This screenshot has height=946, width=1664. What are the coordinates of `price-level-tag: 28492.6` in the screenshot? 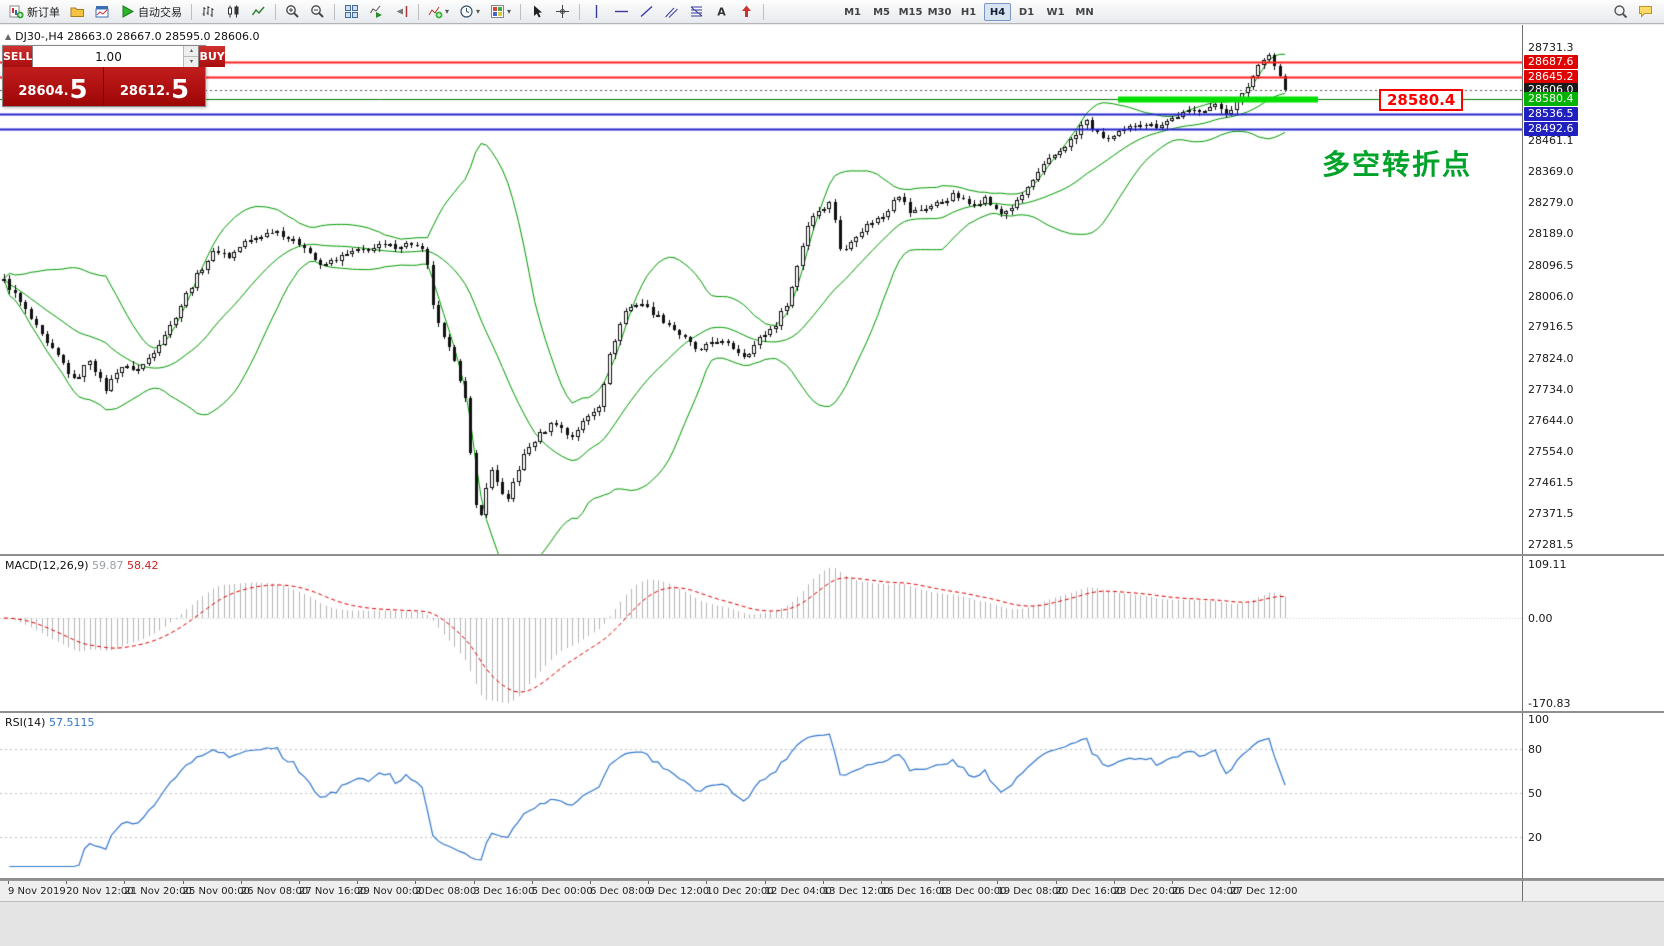 It's located at (1551, 128).